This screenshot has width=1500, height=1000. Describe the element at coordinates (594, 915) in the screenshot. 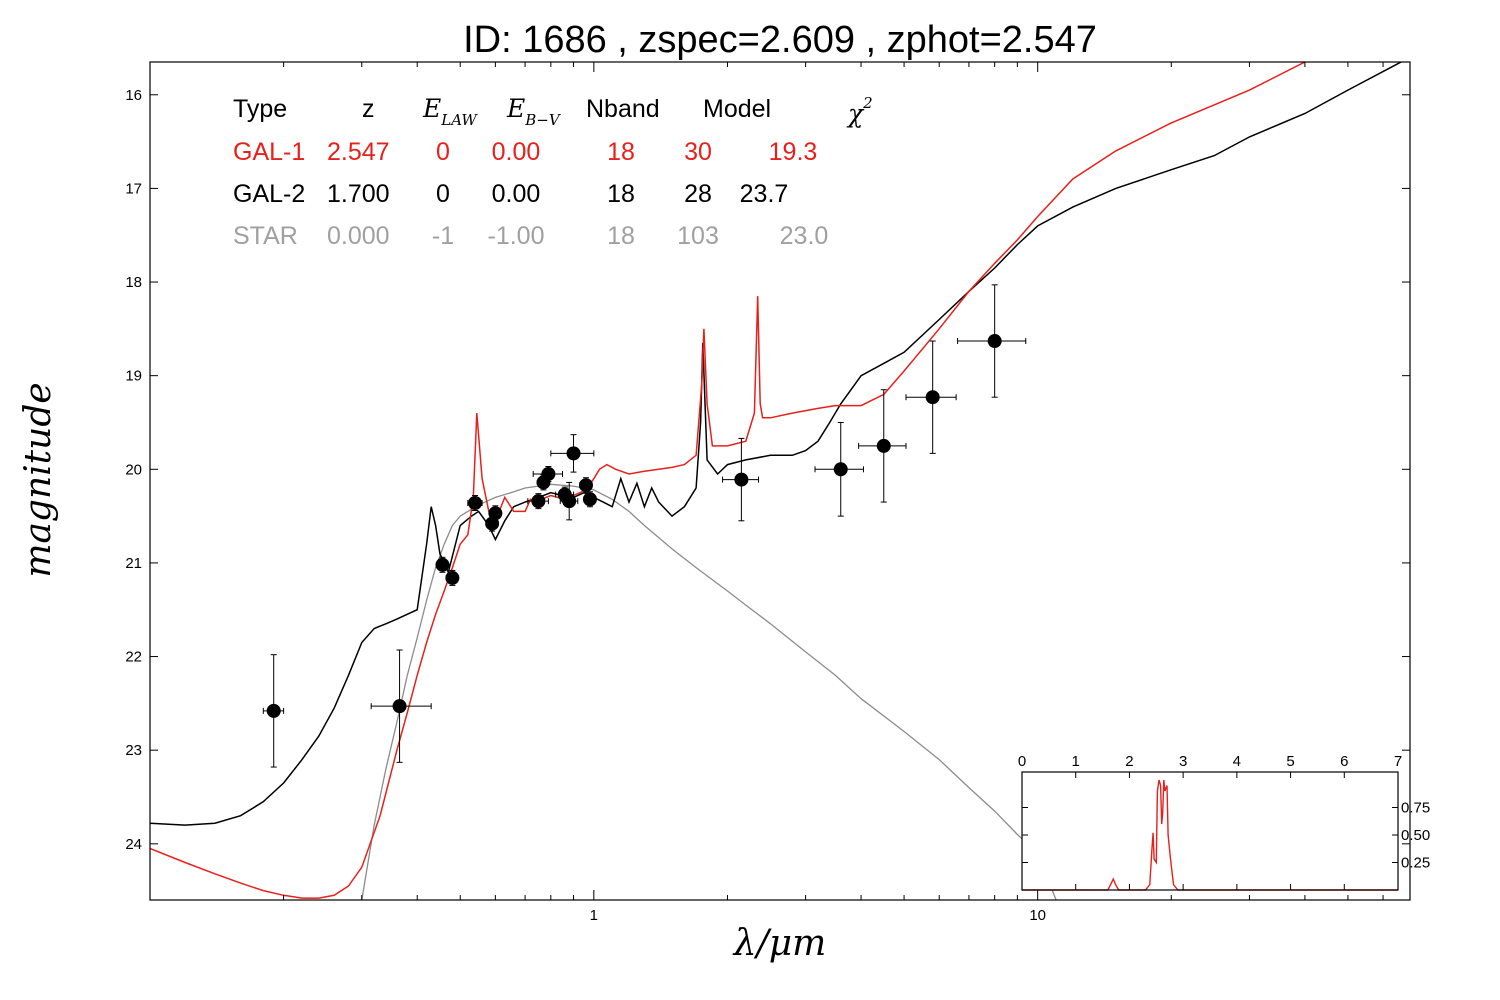

I see `x-tick-label: 1` at that location.